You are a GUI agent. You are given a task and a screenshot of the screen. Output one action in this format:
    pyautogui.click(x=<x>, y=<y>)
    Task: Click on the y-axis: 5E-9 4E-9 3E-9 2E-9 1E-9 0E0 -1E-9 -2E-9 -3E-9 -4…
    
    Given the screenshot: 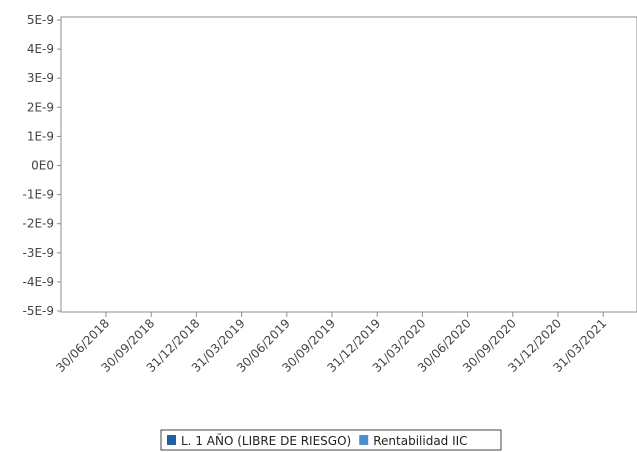 What is the action you would take?
    pyautogui.click(x=41, y=165)
    